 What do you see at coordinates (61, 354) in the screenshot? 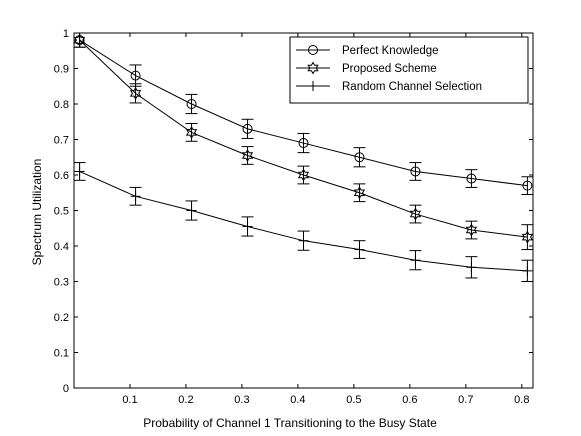
I see `y-tick-label: 0.1` at bounding box center [61, 354].